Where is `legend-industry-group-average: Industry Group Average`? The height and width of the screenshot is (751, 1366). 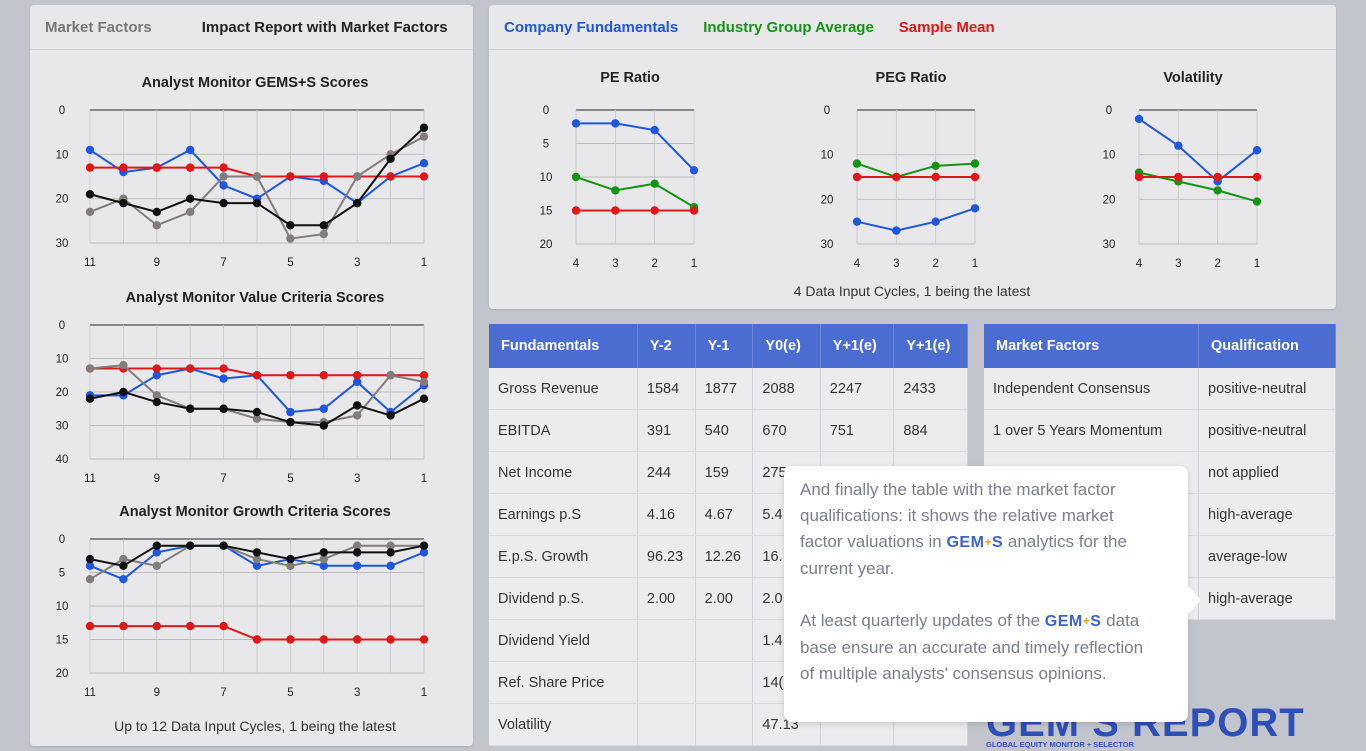
legend-industry-group-average: Industry Group Average is located at coordinates (788, 27).